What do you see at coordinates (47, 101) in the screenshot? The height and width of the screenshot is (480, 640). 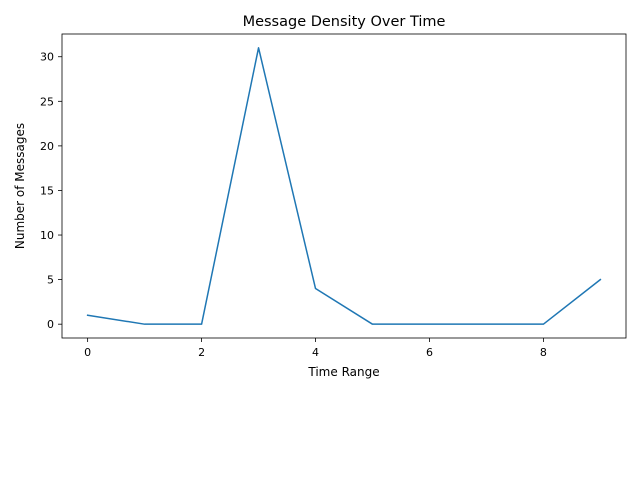 I see `y-tick-label: 25` at bounding box center [47, 101].